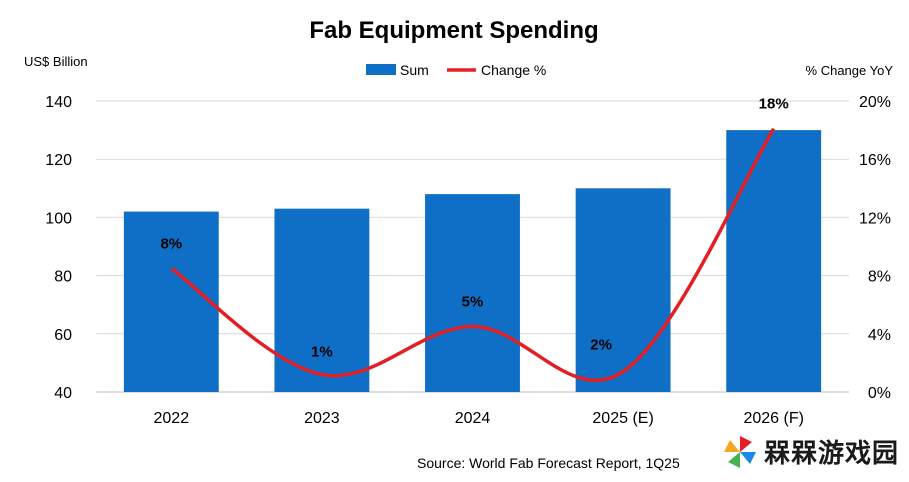  What do you see at coordinates (879, 277) in the screenshot?
I see `y2-tick-label: 8%` at bounding box center [879, 277].